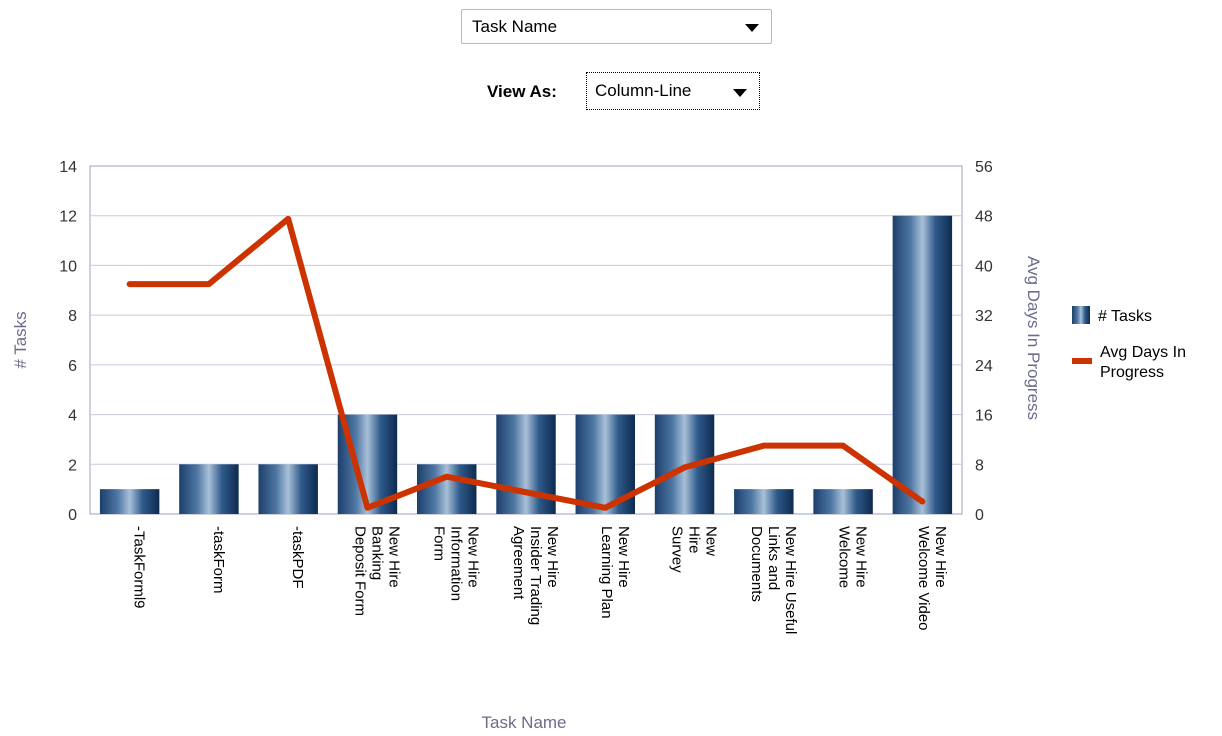 The height and width of the screenshot is (736, 1222). I want to click on view-as-select: Column-Line, so click(673, 91).